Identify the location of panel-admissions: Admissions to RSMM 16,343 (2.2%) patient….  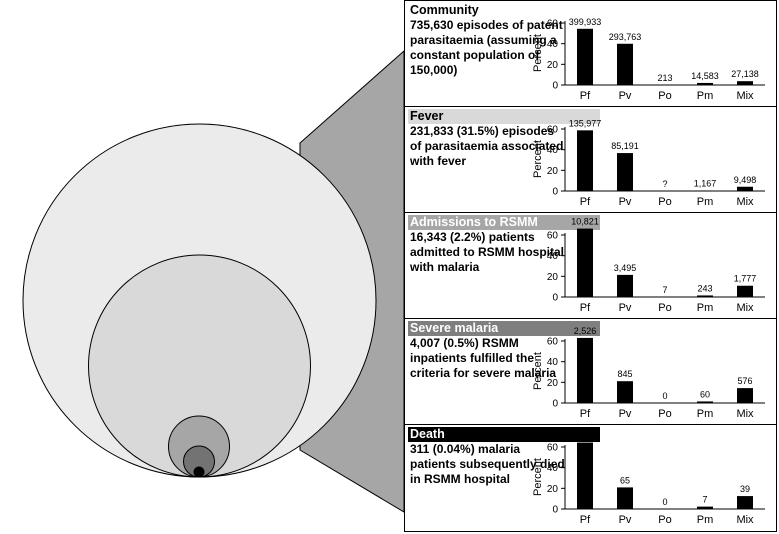
(590, 266).